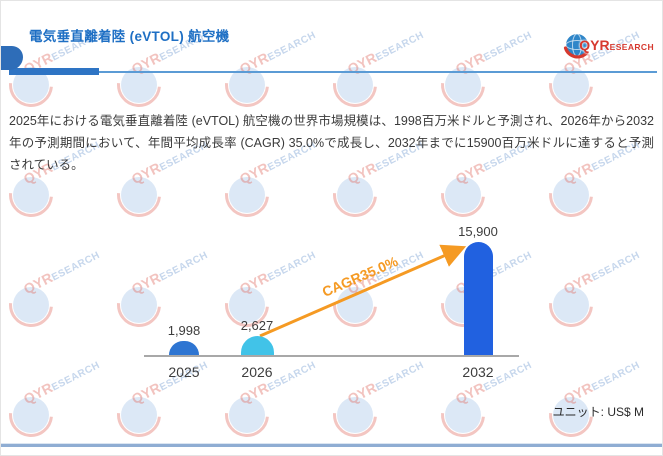  Describe the element at coordinates (594, 45) in the screenshot. I see `logo-text-bold: QYR` at that location.